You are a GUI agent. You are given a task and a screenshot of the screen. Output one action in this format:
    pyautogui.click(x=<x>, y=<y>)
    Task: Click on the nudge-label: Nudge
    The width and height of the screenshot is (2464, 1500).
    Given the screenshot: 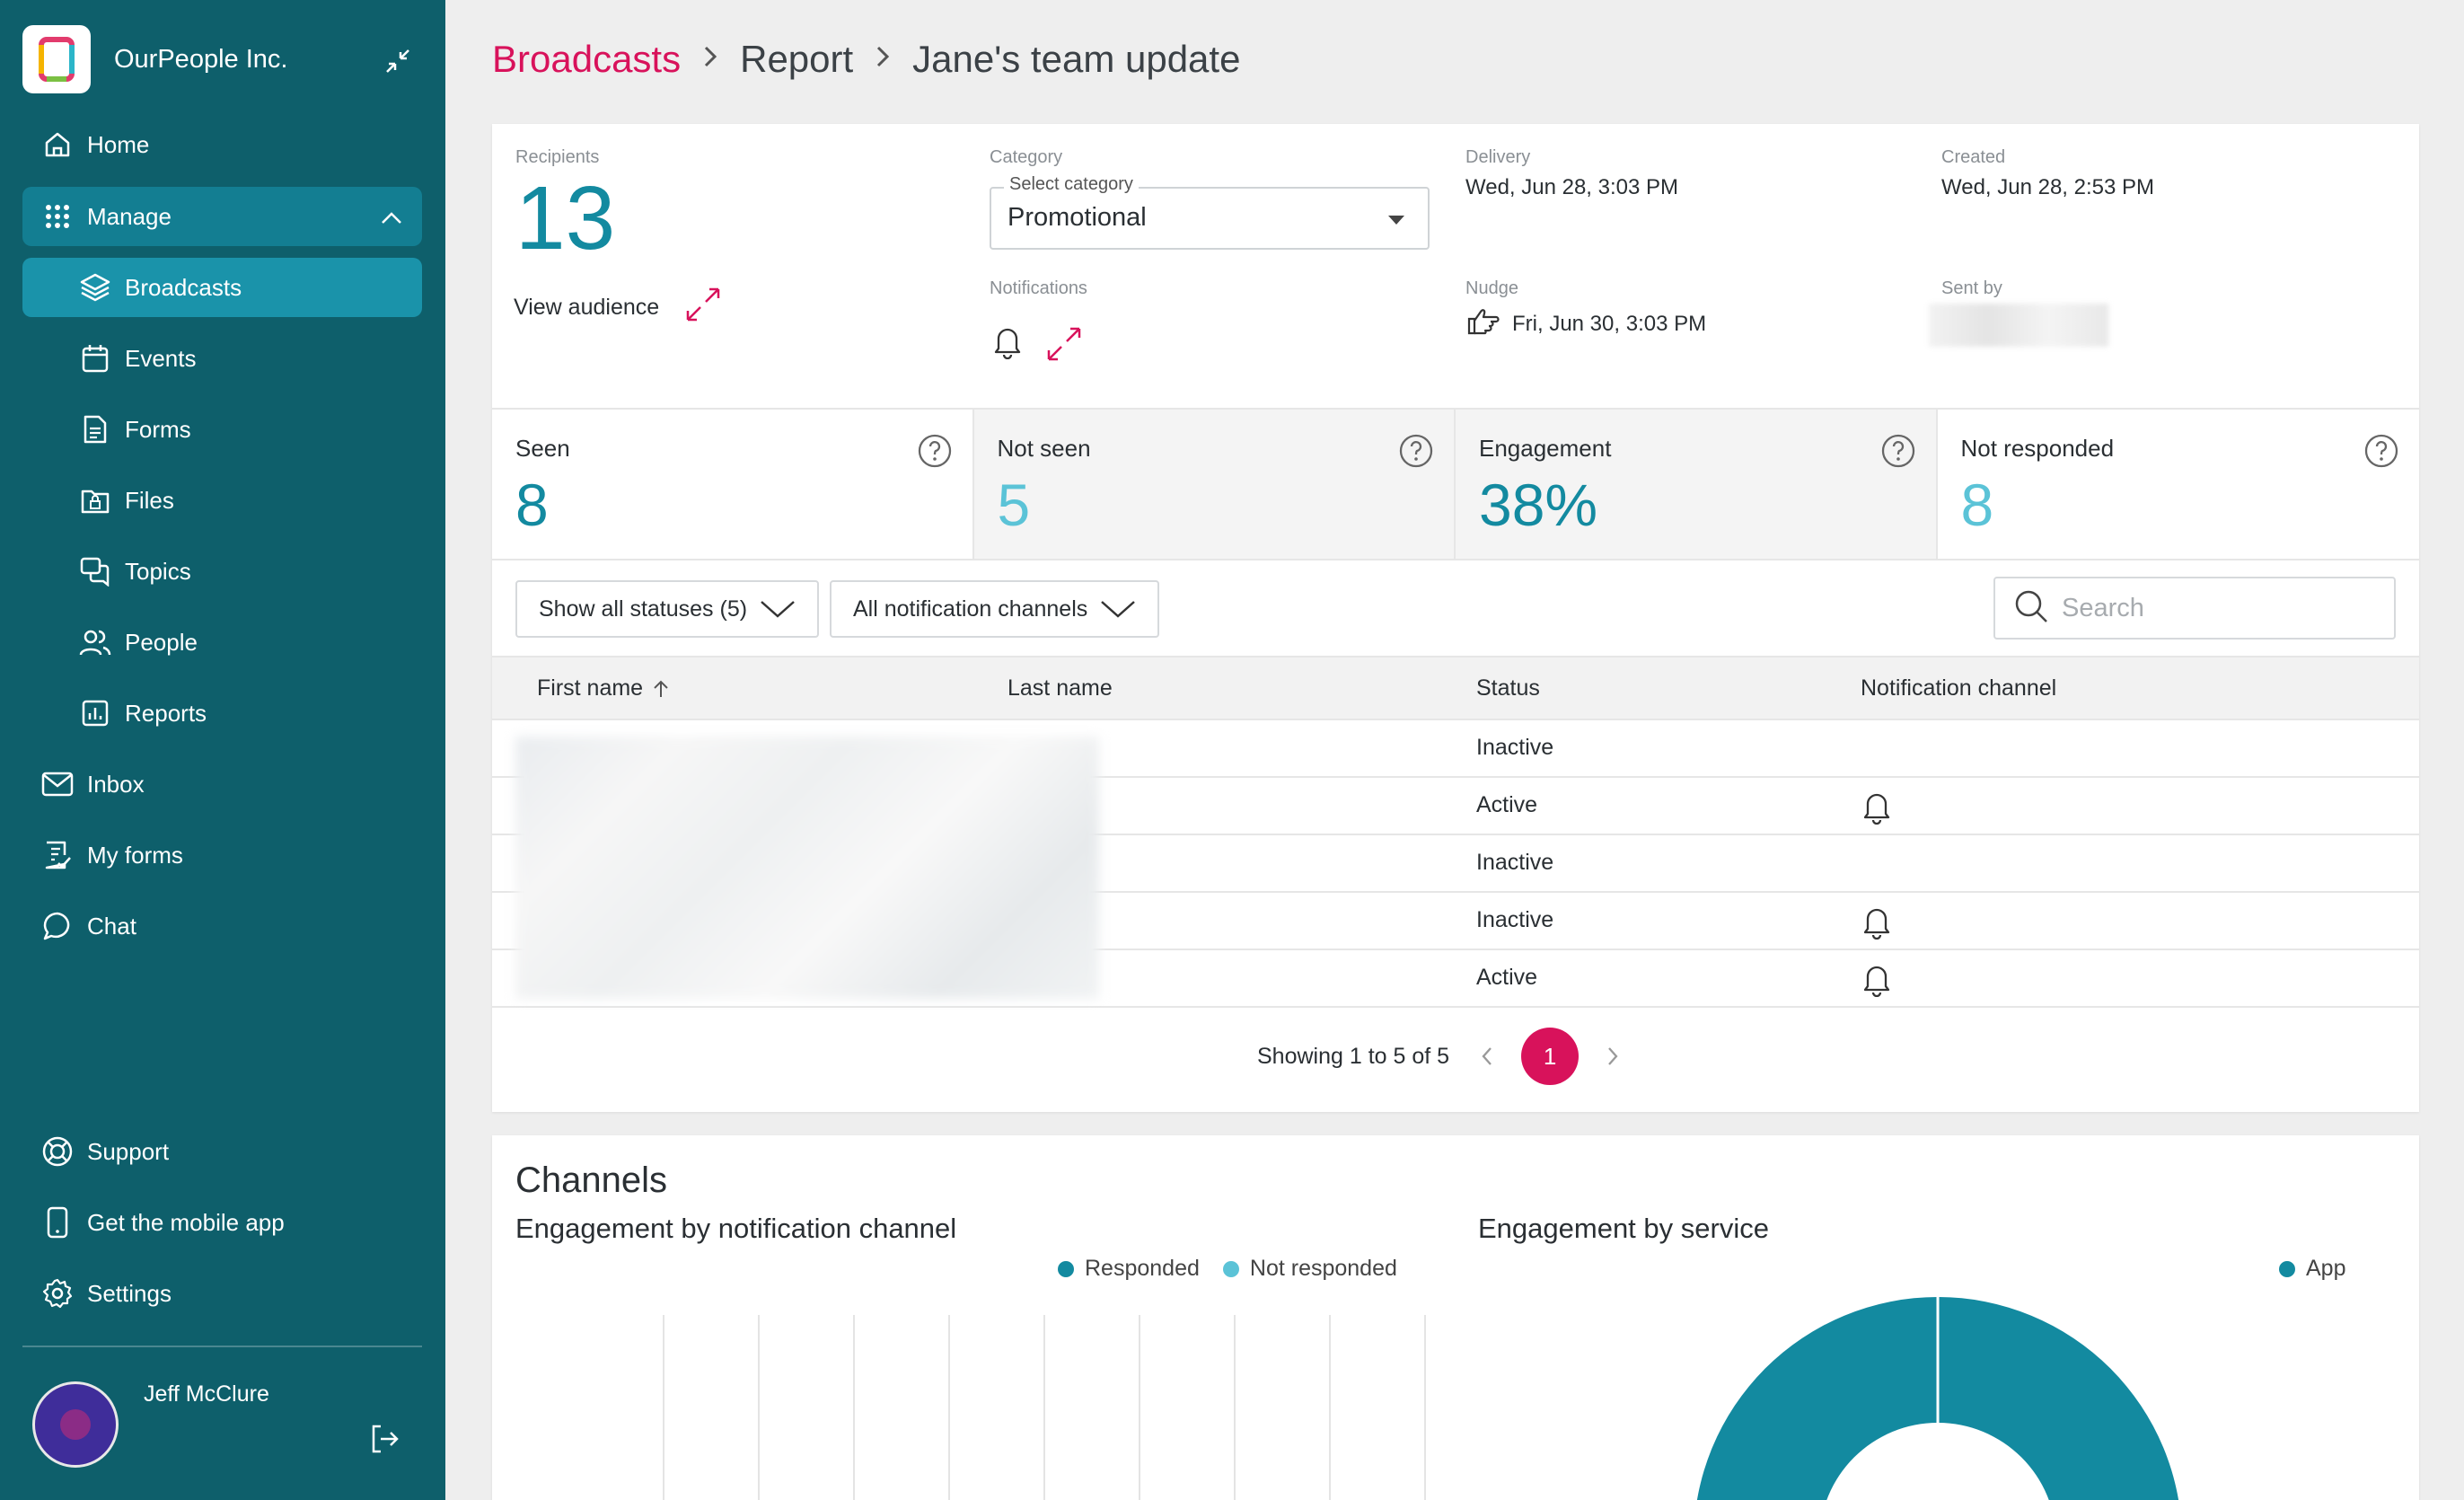 What is the action you would take?
    pyautogui.click(x=1491, y=288)
    